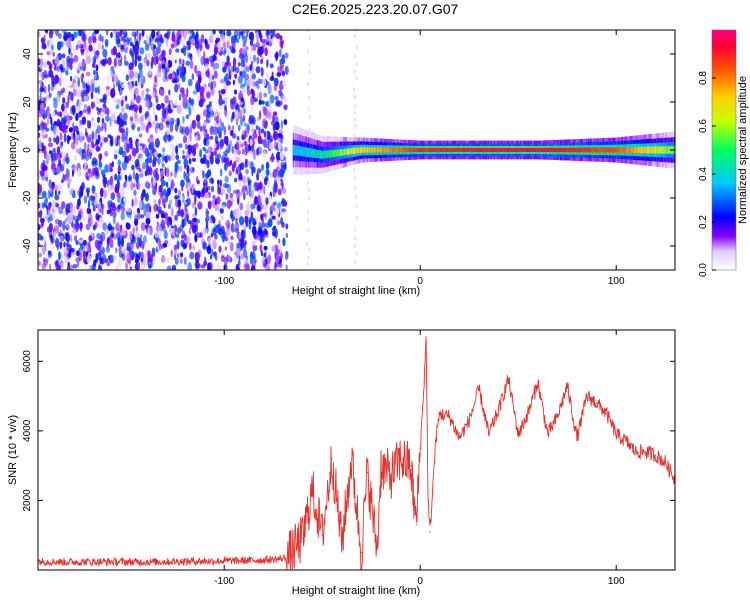  Describe the element at coordinates (27, 430) in the screenshot. I see `snr-y-tick-label: 4000` at that location.